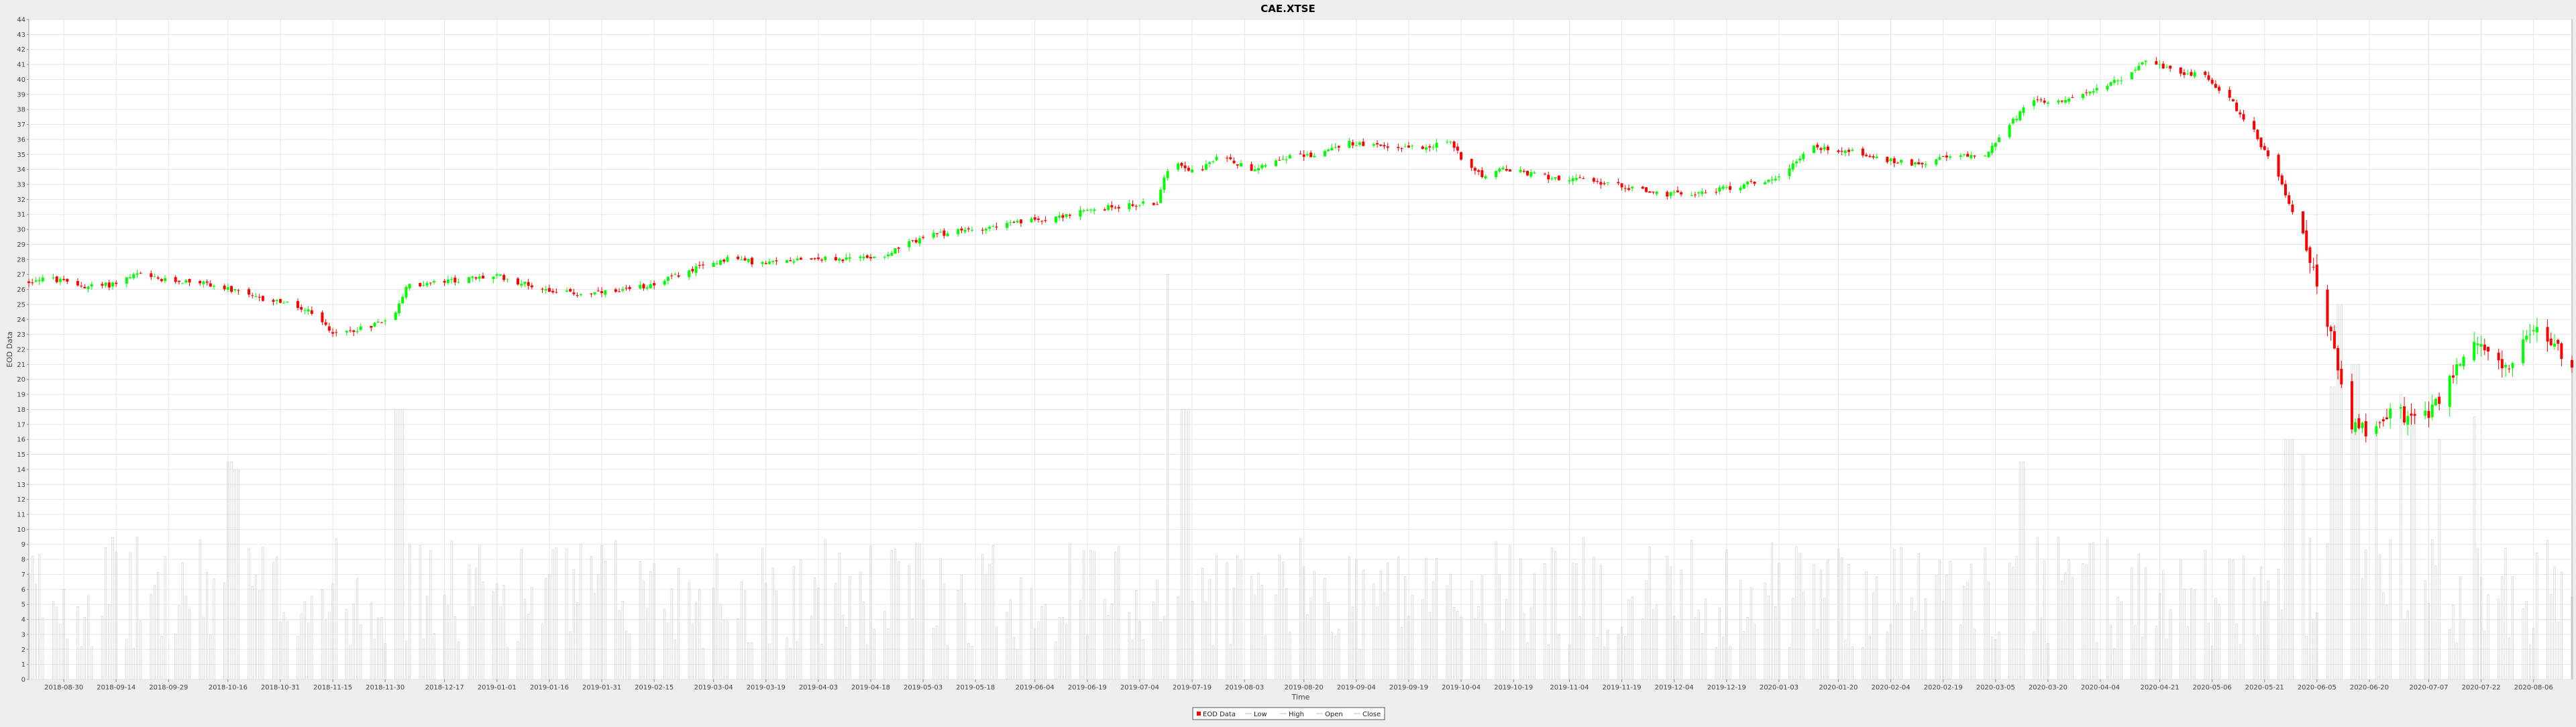 The height and width of the screenshot is (727, 2576). I want to click on y-tick-label: 0, so click(23, 680).